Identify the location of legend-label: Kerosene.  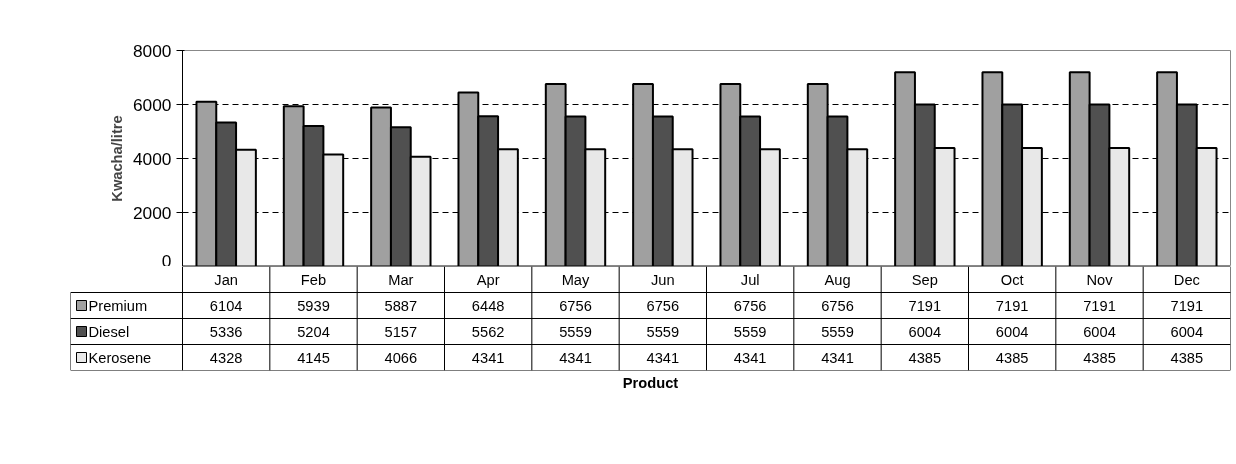
(120, 357).